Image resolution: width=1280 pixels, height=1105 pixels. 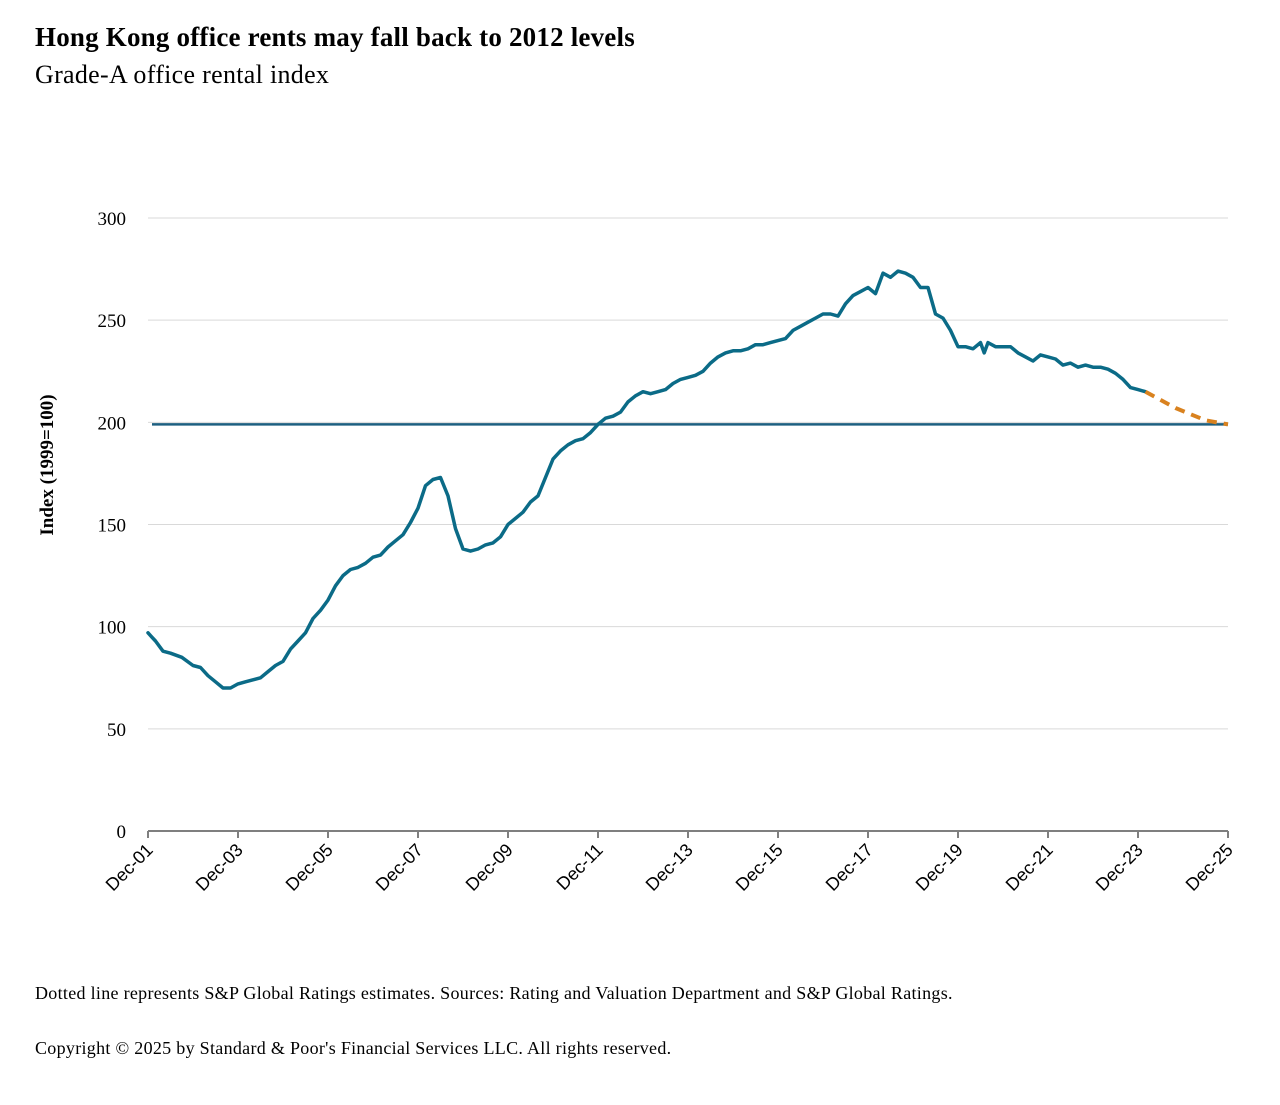 I want to click on y-axis-ticks: 0 50 100 150 200 250 300, so click(x=112, y=526).